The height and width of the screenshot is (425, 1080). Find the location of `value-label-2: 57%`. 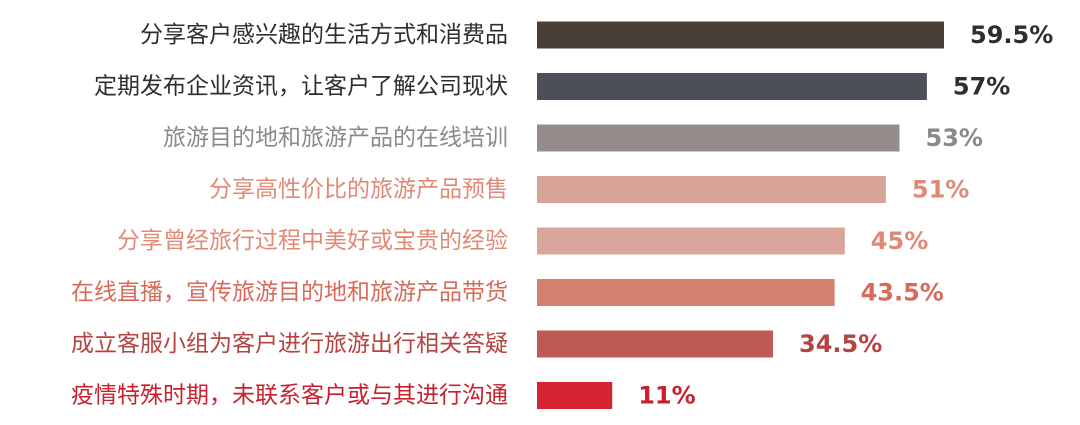

value-label-2: 57% is located at coordinates (981, 87).